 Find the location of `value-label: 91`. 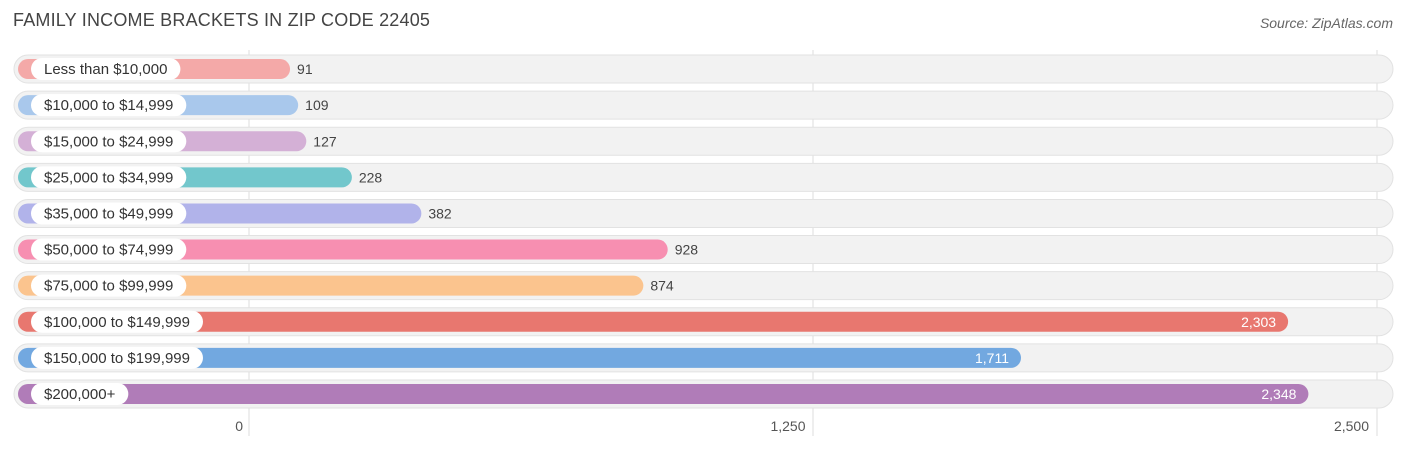

value-label: 91 is located at coordinates (305, 69).